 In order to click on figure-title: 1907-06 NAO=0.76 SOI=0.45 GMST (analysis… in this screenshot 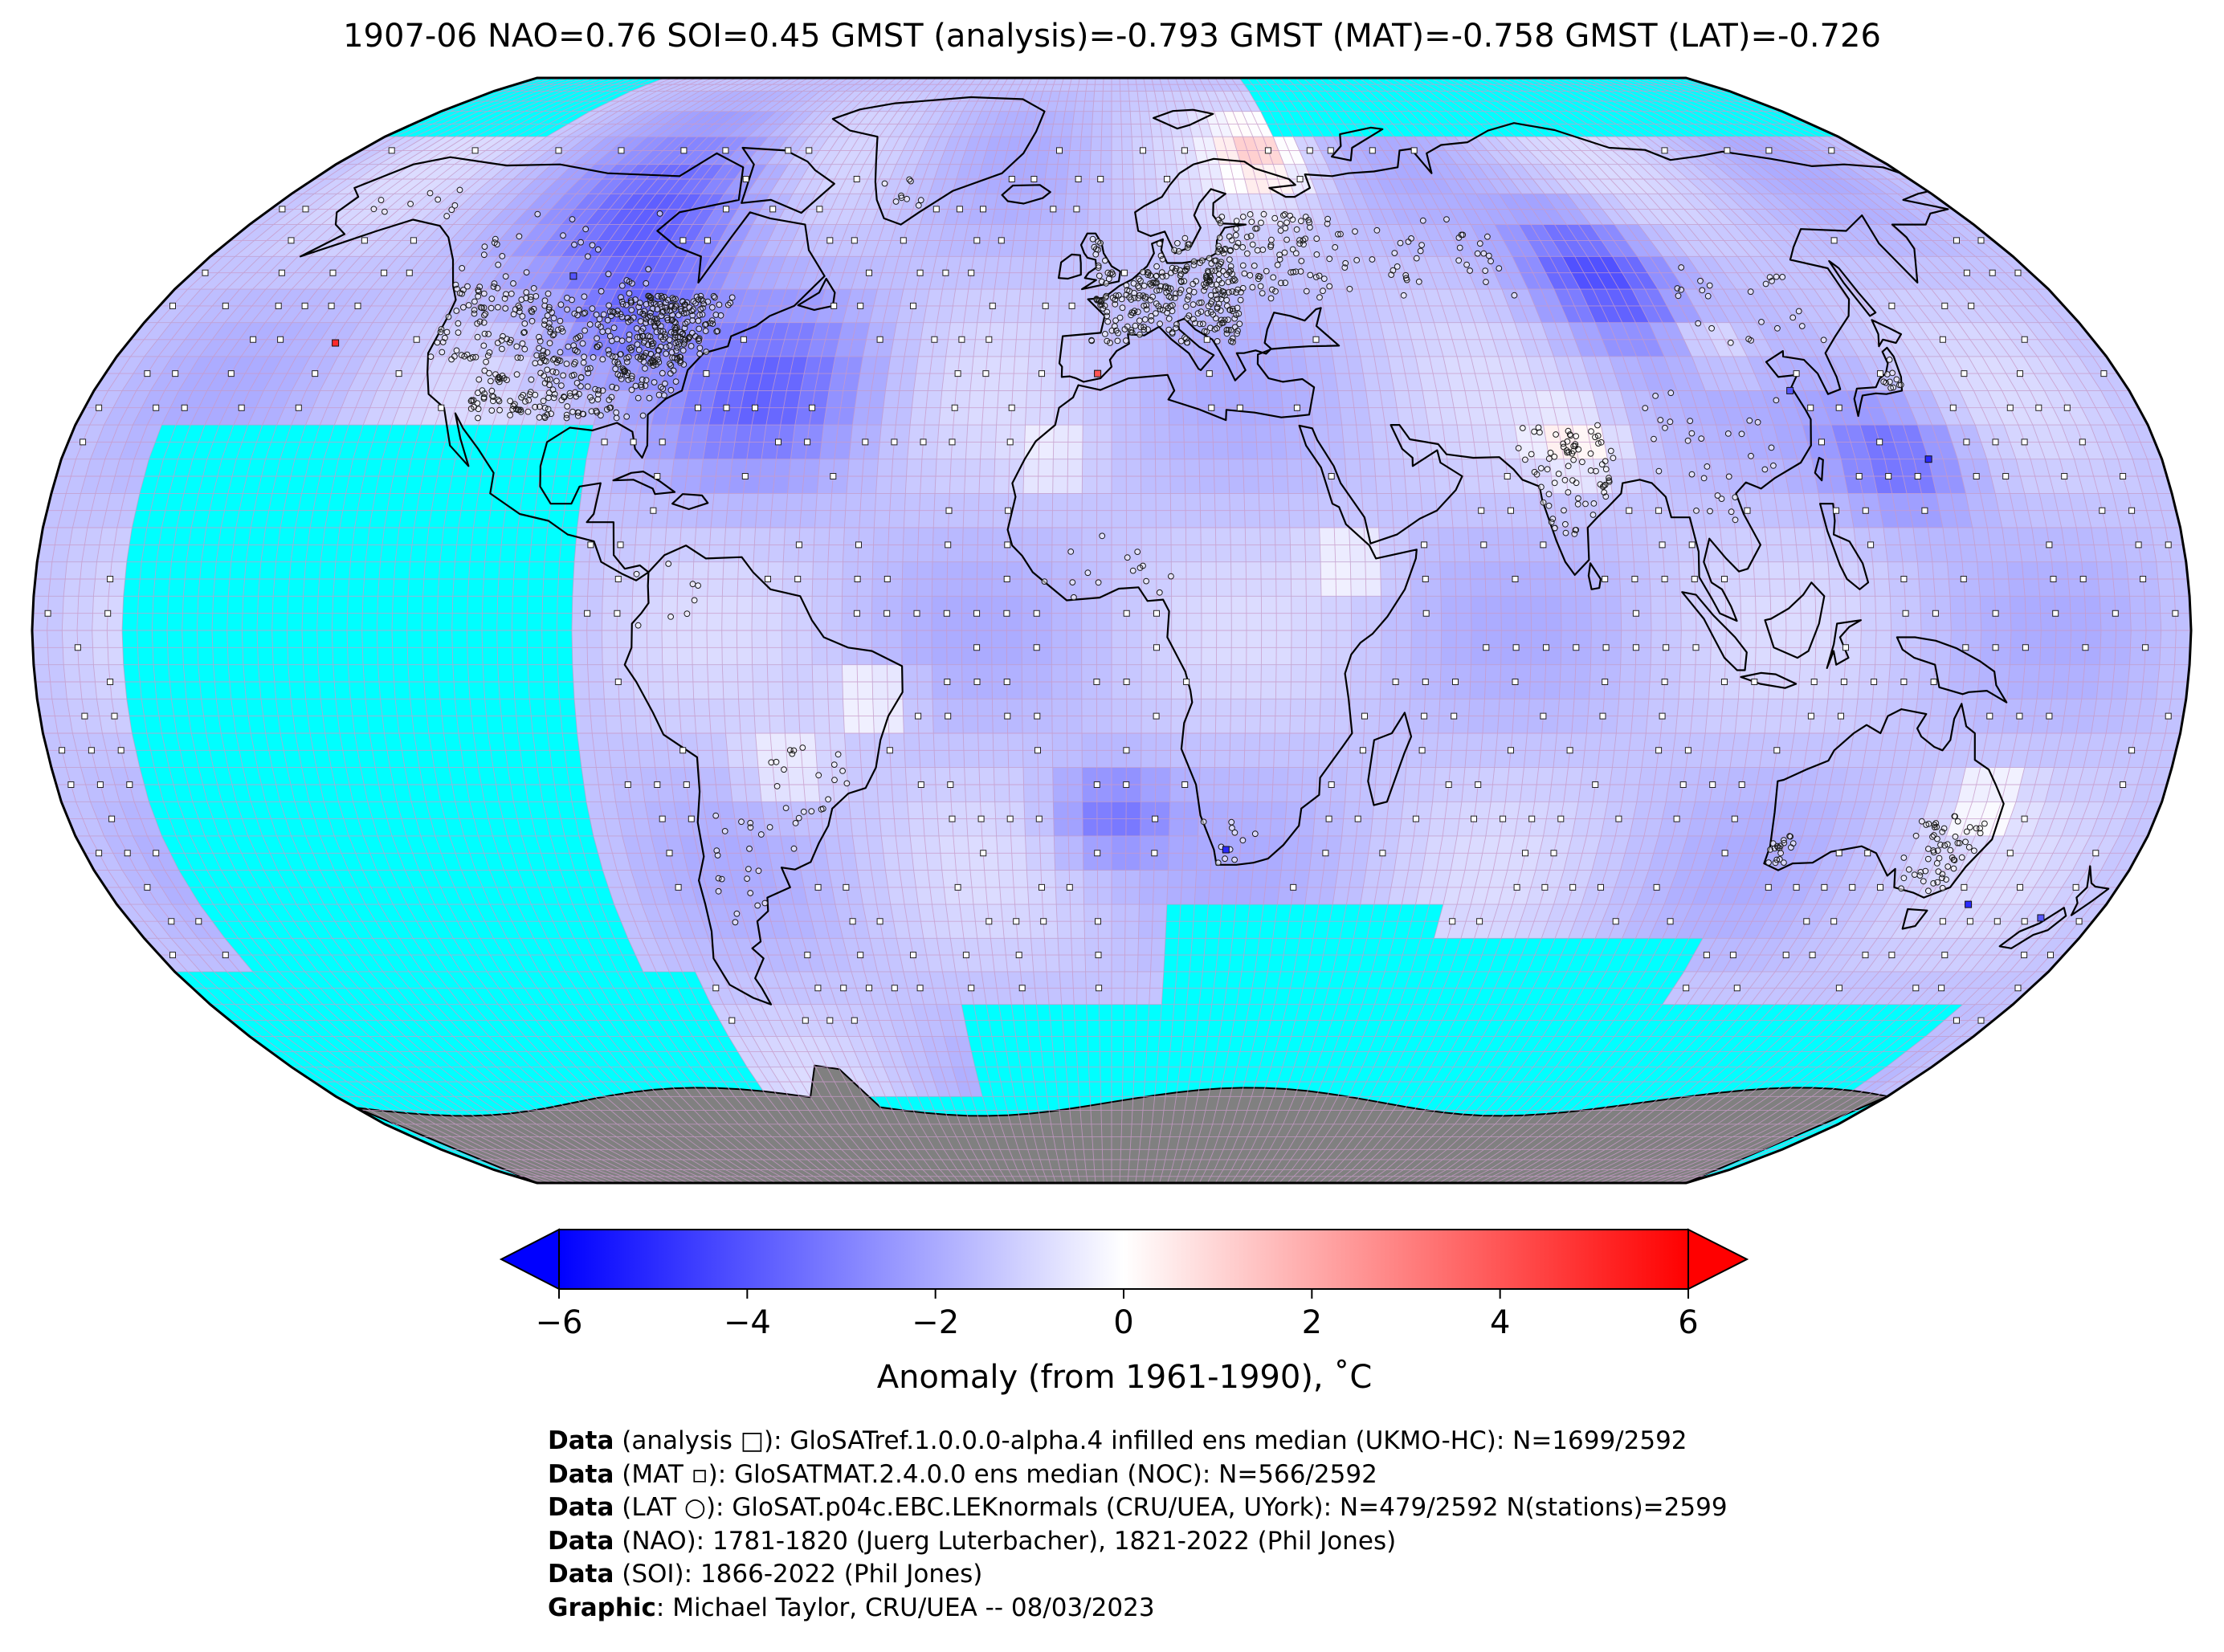, I will do `click(1112, 36)`.